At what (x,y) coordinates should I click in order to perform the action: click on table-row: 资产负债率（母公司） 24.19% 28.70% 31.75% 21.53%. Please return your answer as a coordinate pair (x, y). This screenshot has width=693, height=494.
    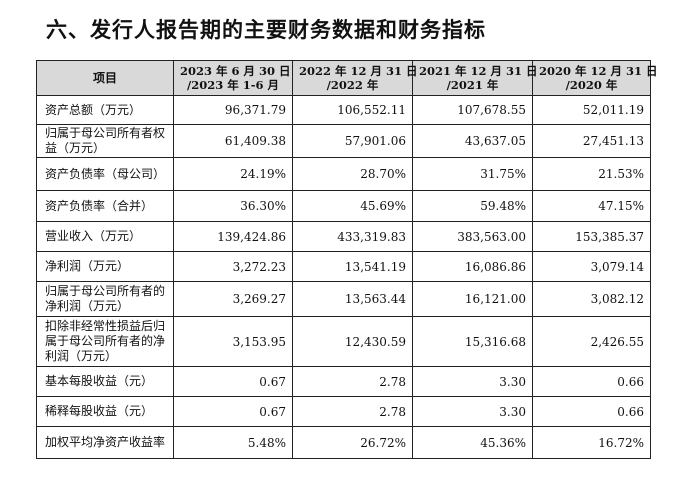
    Looking at the image, I should click on (343, 174).